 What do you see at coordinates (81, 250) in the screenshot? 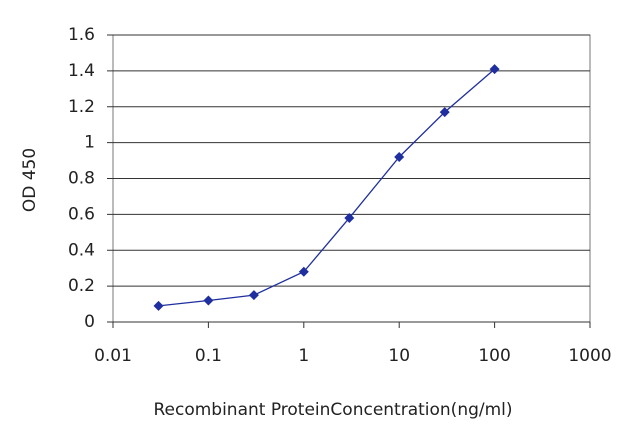
I see `y-tick-label: 0.4` at bounding box center [81, 250].